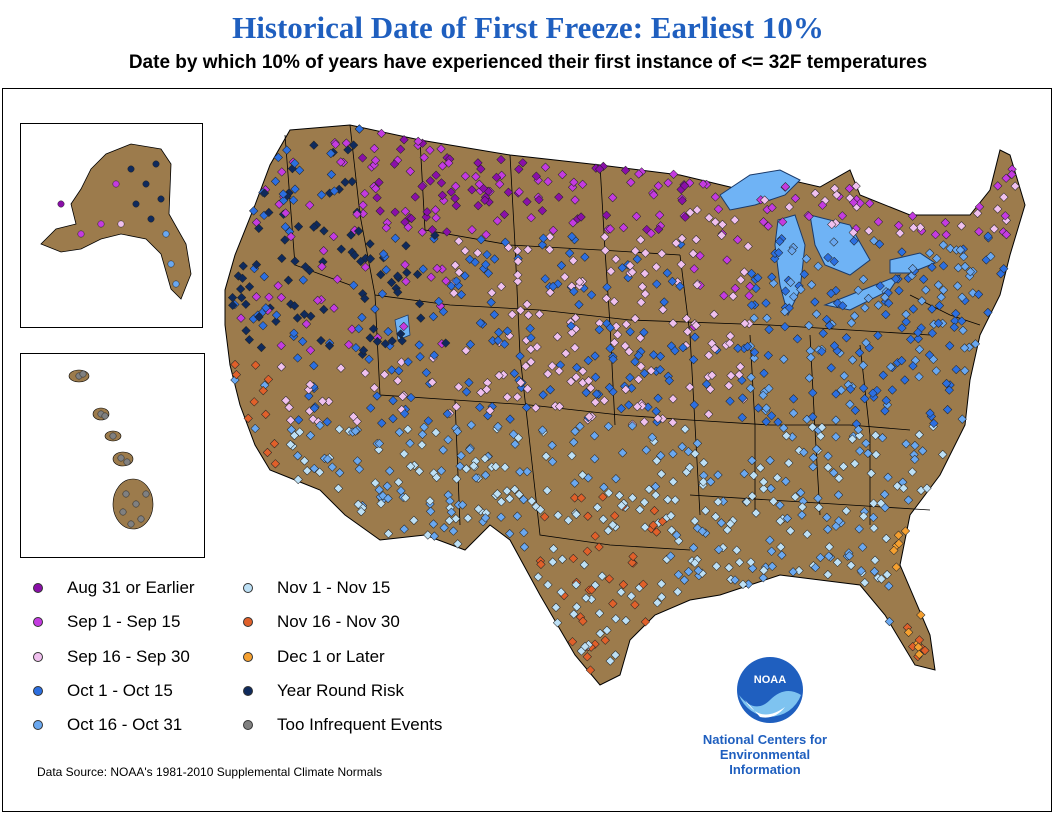 This screenshot has height=816, width=1056. Describe the element at coordinates (38, 657) in the screenshot. I see `legend-swatch` at that location.